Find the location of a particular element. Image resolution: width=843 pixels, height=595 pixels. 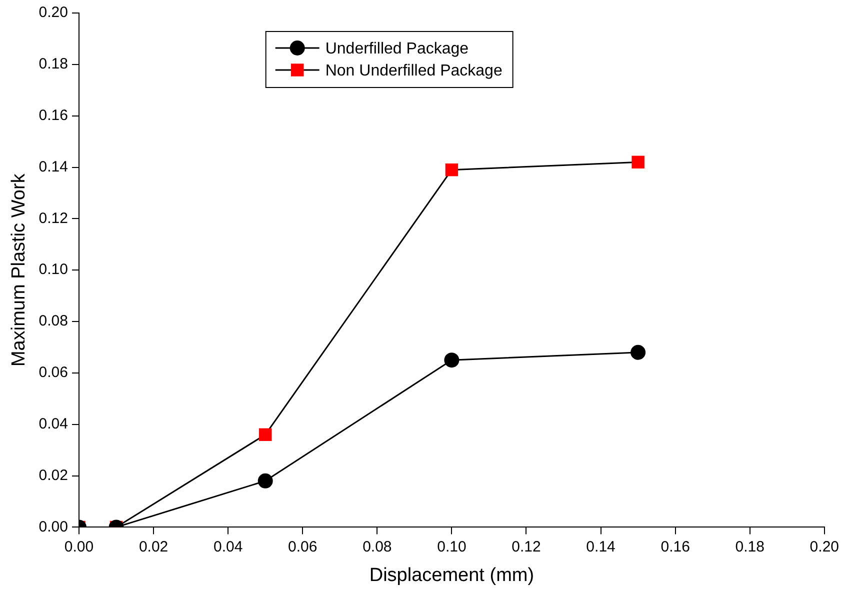

y-tick-label: 0.16 is located at coordinates (53, 115).